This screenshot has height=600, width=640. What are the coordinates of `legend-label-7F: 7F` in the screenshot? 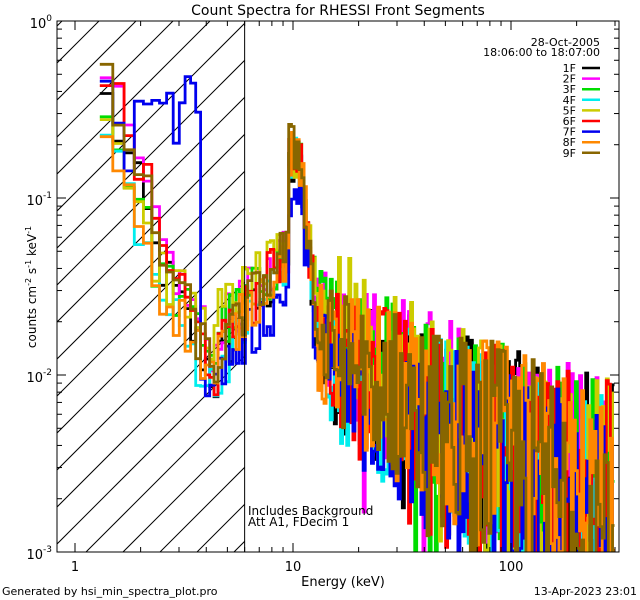 It's located at (569, 132).